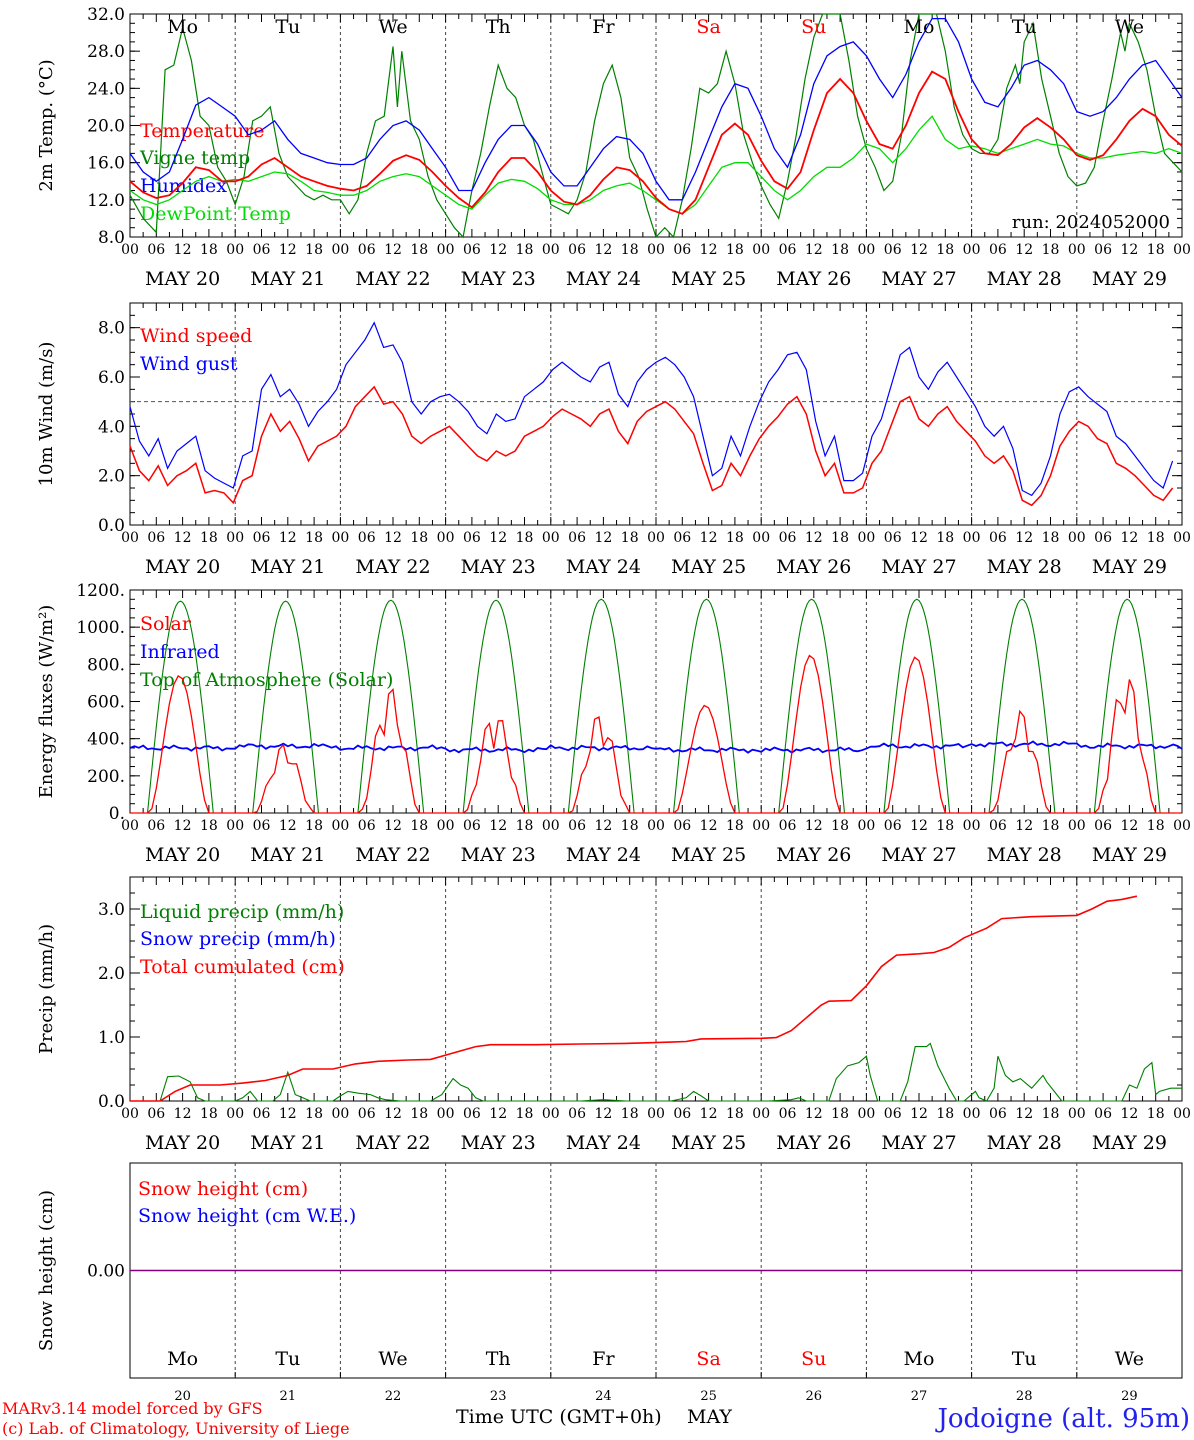  What do you see at coordinates (813, 27) in the screenshot?
I see `weekday-label: Su` at bounding box center [813, 27].